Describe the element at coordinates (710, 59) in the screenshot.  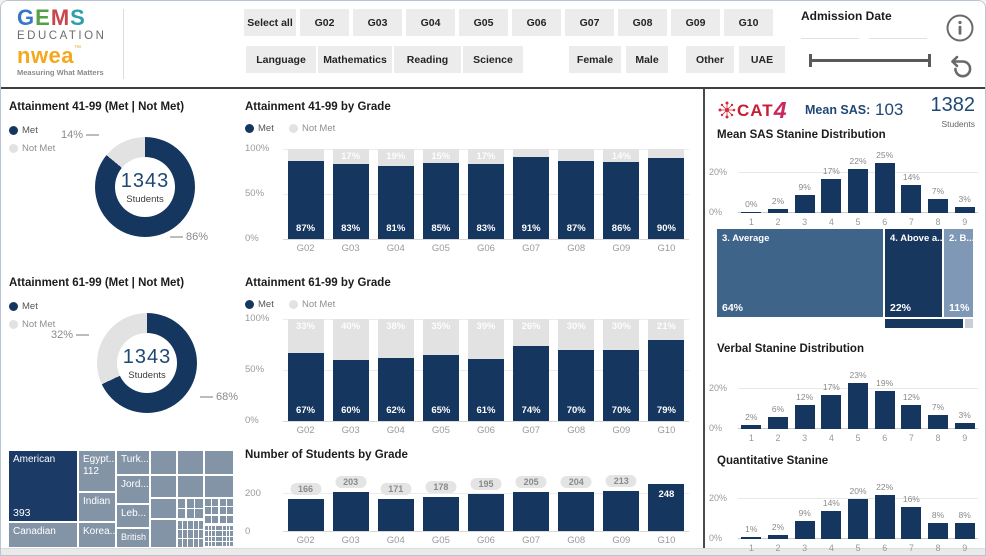
I see `filter-other-button: Other` at that location.